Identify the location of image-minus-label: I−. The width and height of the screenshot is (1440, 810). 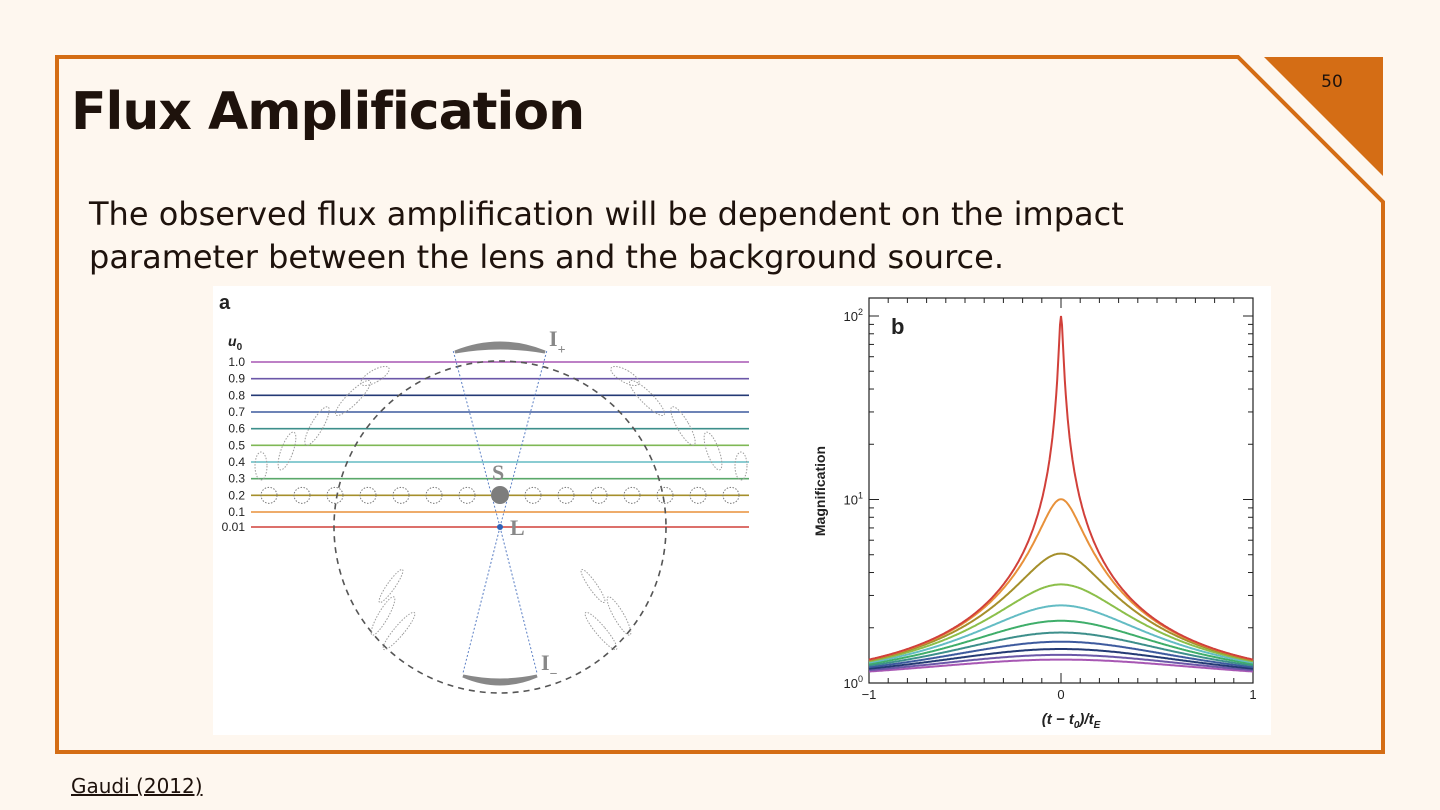
(549, 666).